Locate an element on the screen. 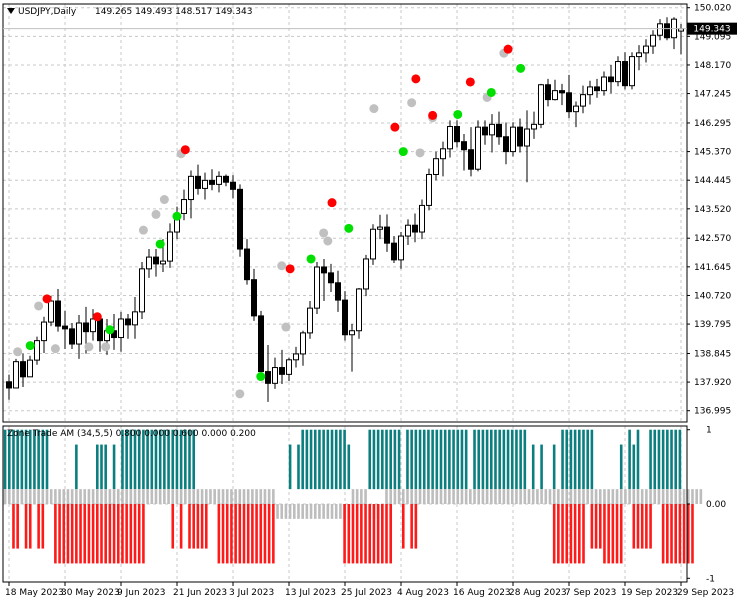  current-price-box is located at coordinates (712, 28).